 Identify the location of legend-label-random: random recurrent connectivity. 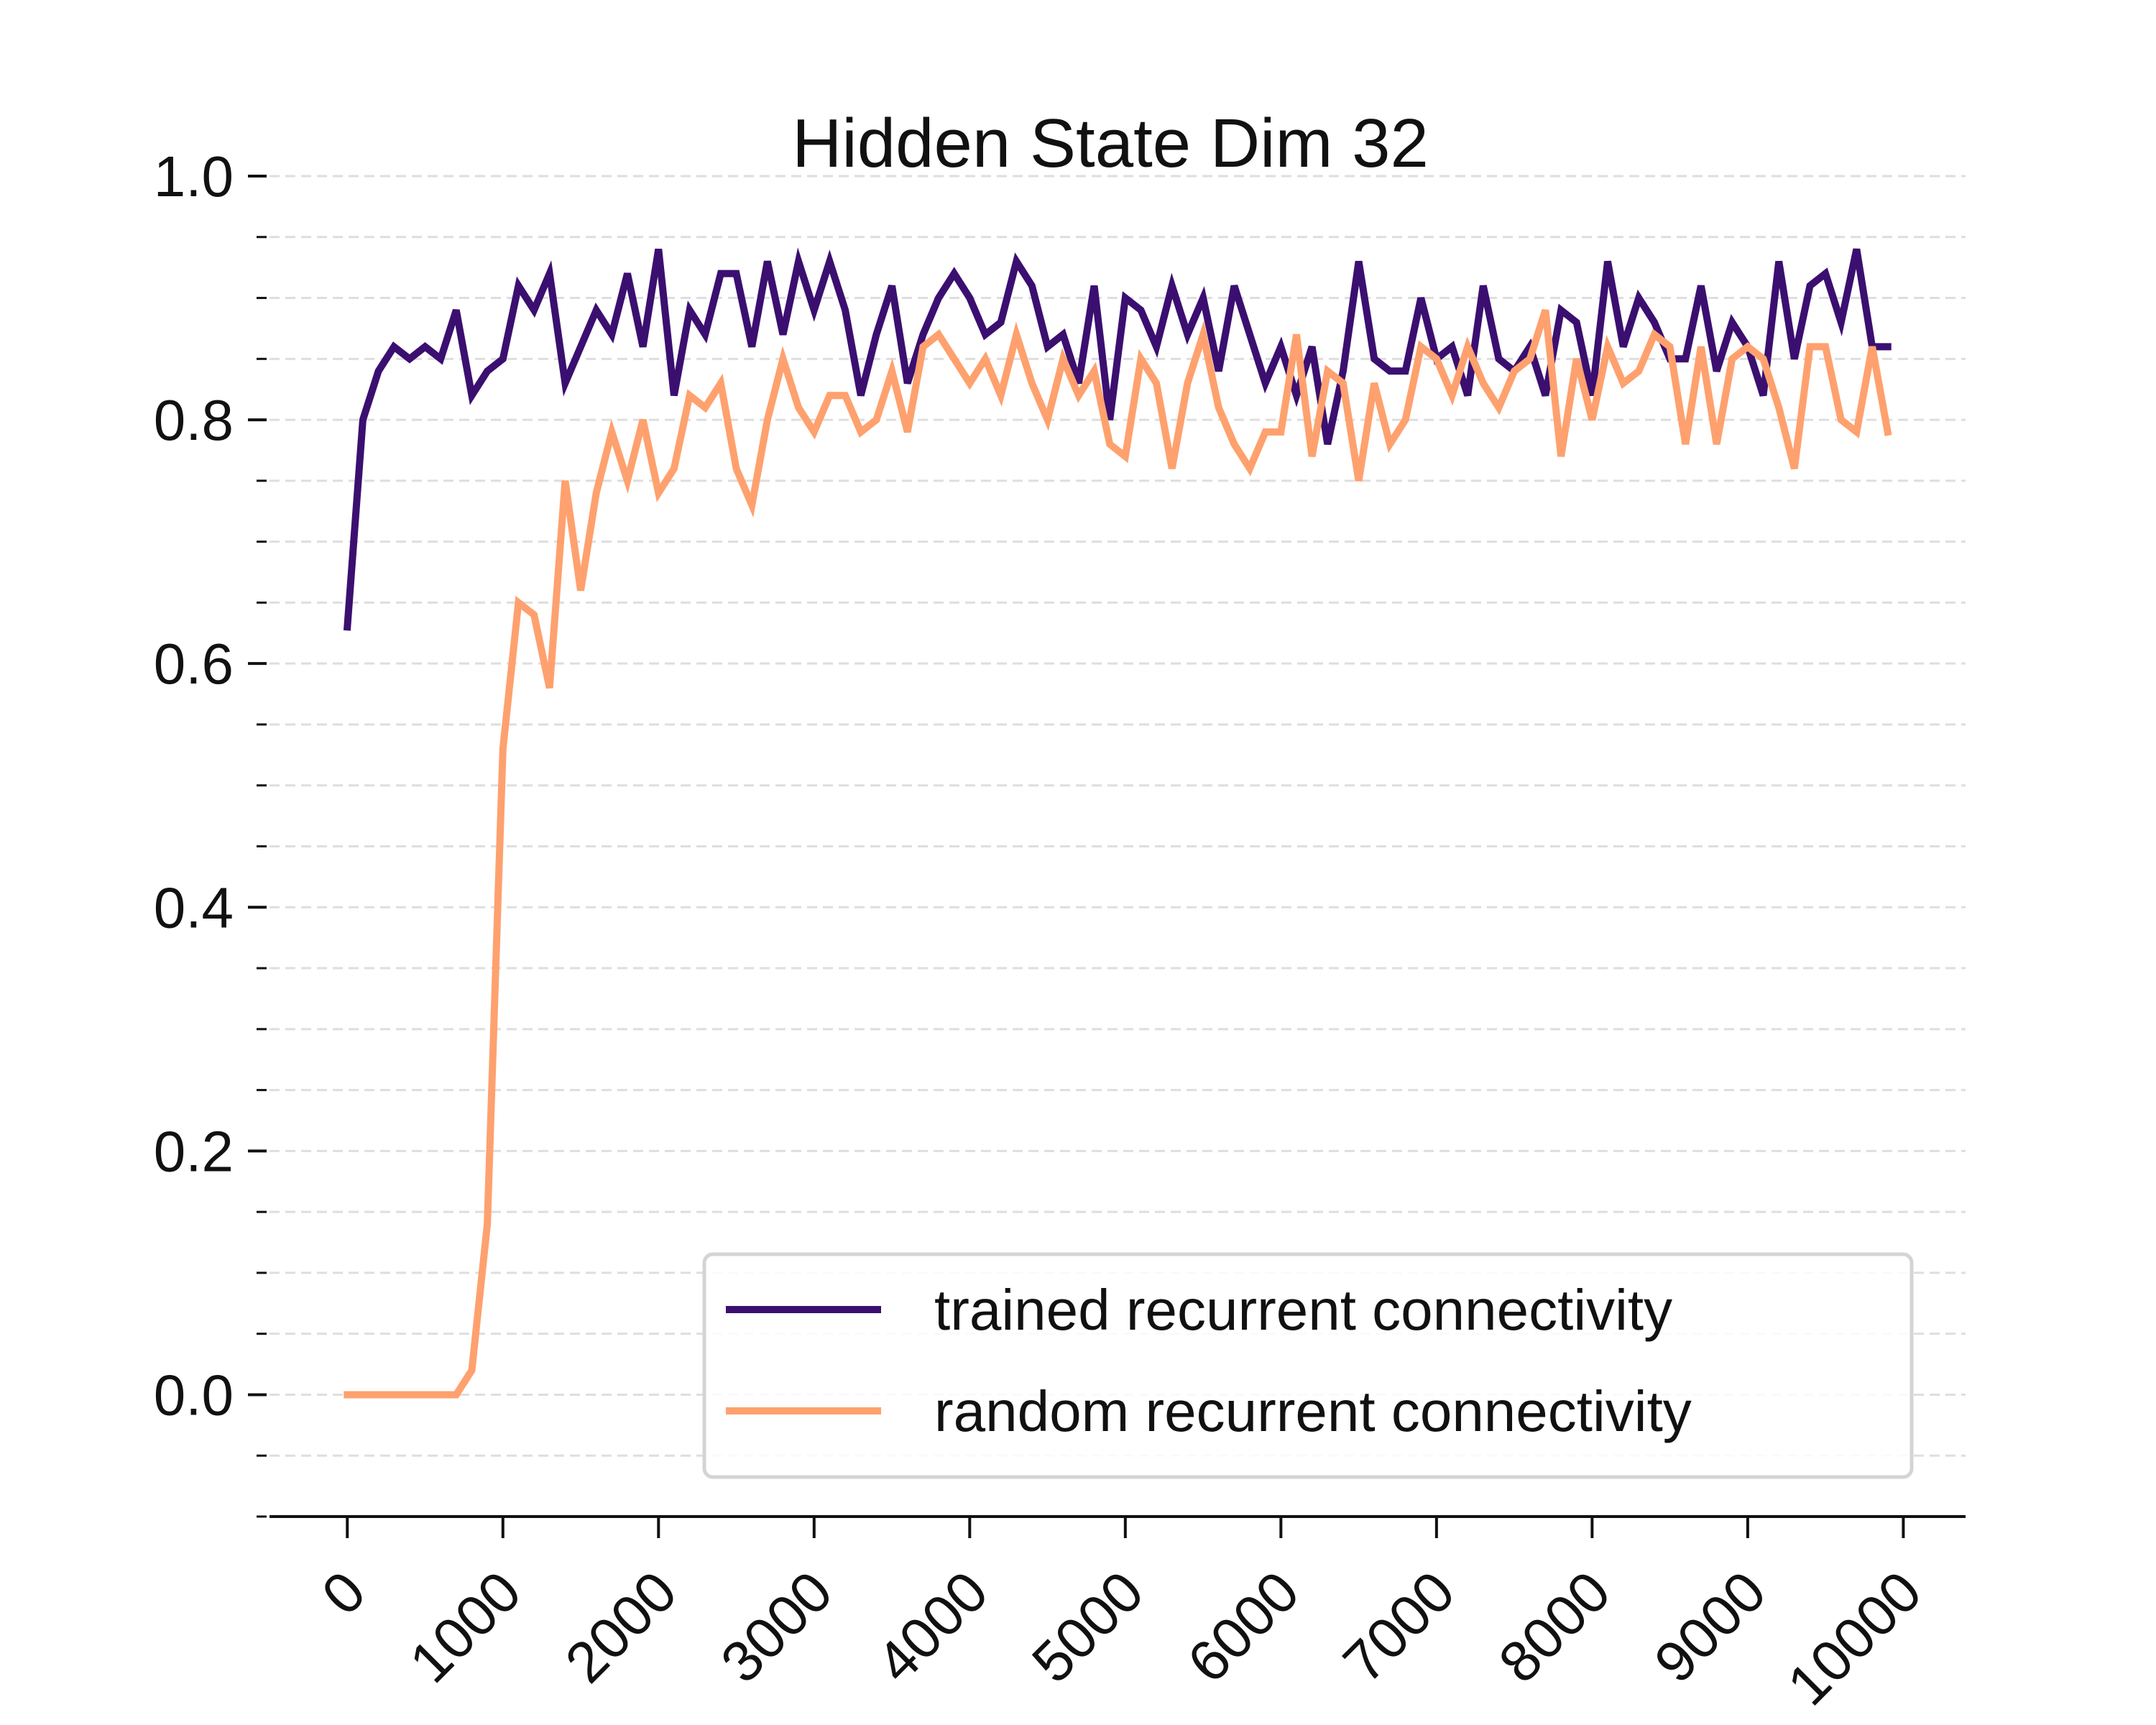
(1313, 1411).